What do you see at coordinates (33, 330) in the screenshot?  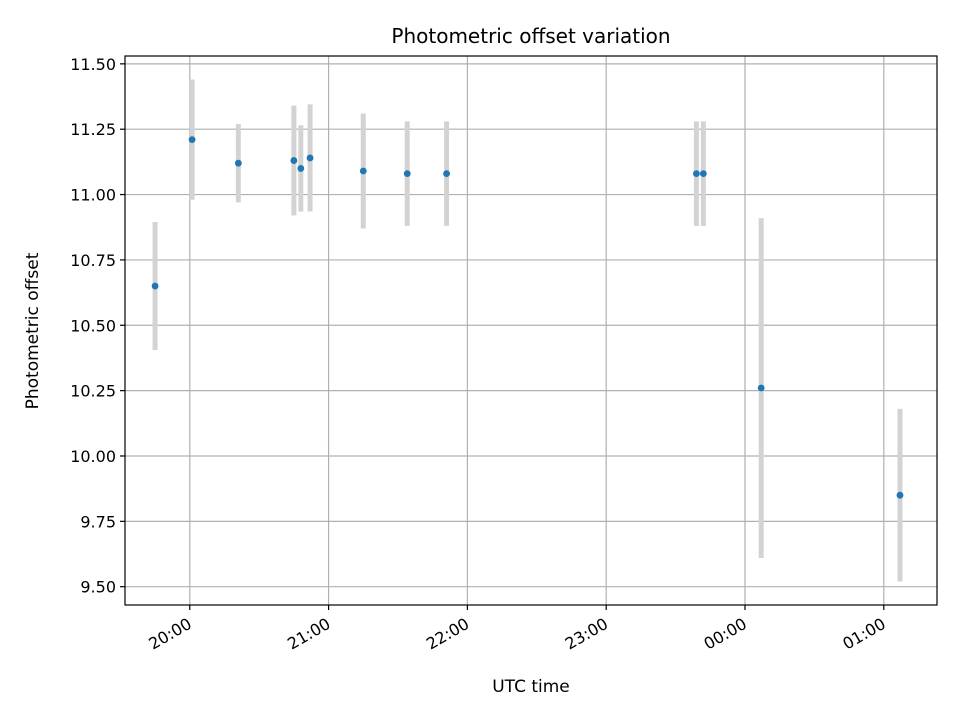 I see `y-axis-label: Photometric offset` at bounding box center [33, 330].